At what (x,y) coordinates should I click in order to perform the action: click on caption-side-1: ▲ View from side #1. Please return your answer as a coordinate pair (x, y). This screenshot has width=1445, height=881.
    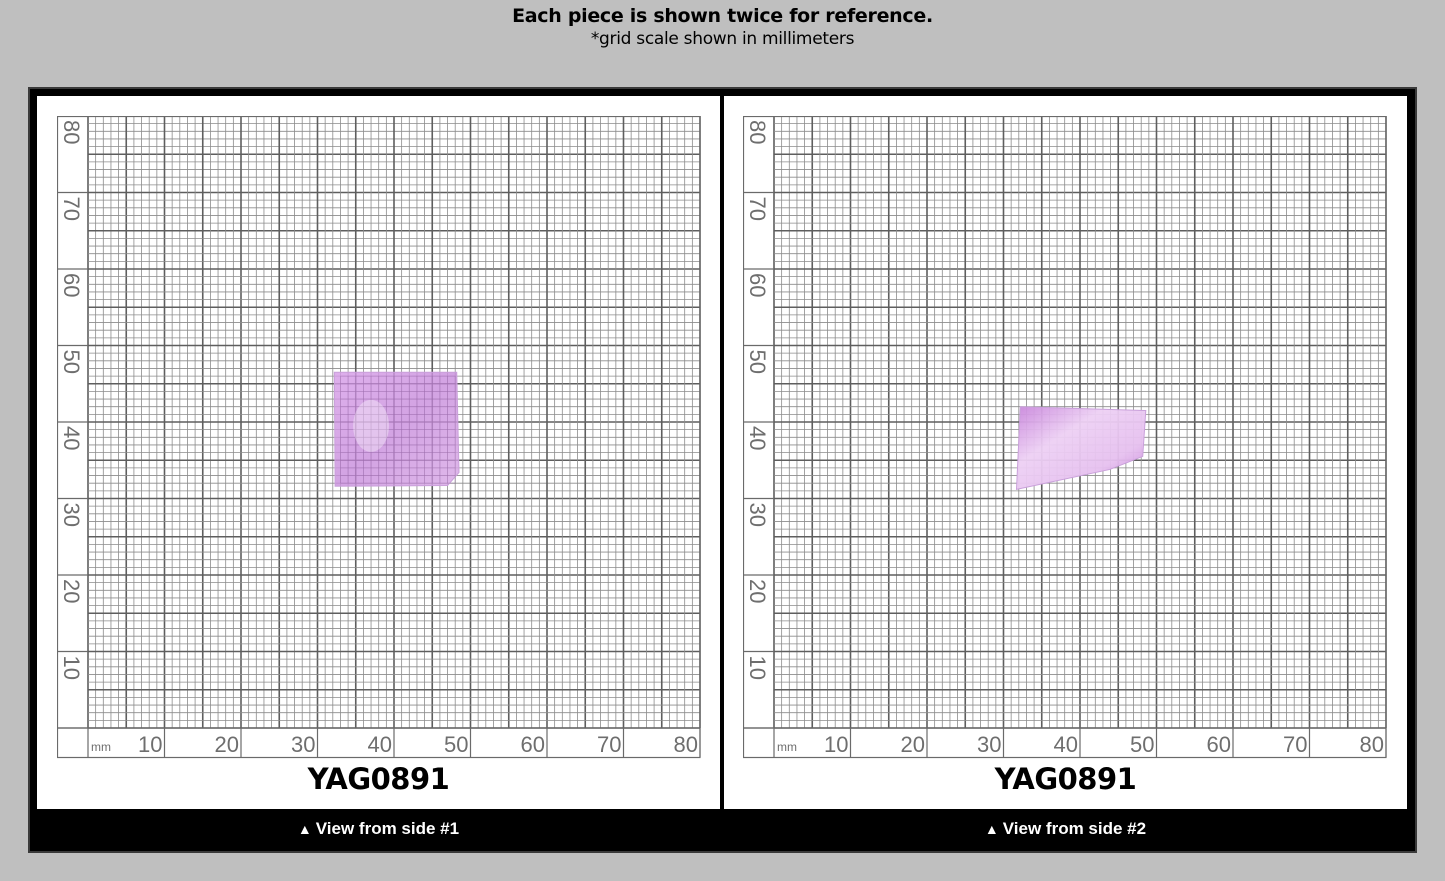
    Looking at the image, I should click on (378, 829).